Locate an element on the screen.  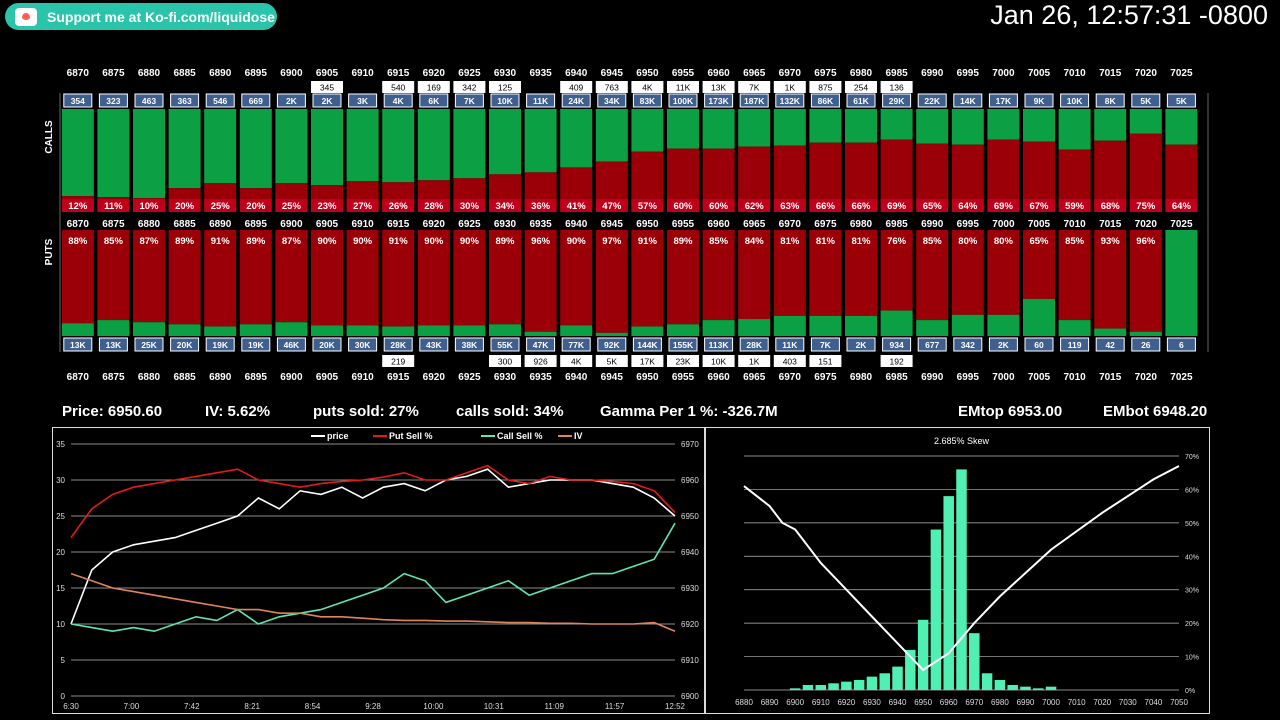
strike-label-bottom: 6925 is located at coordinates (469, 377).